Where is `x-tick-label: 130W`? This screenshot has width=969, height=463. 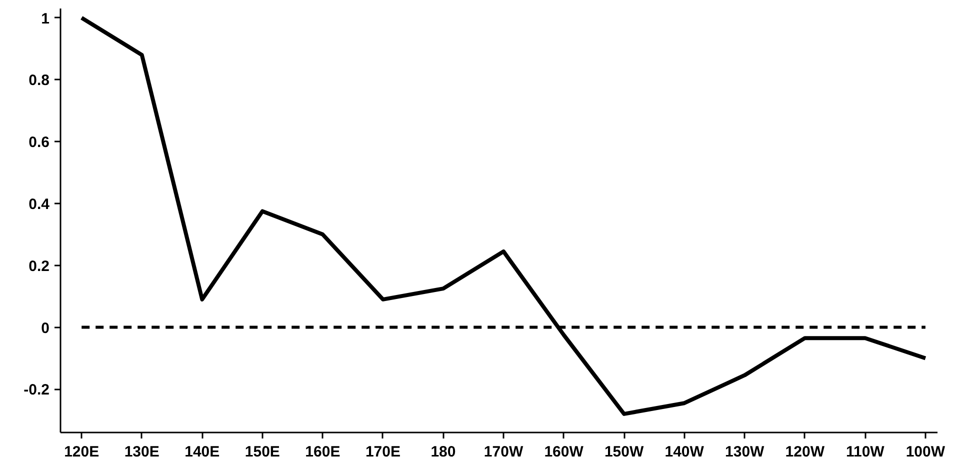 x-tick-label: 130W is located at coordinates (745, 452).